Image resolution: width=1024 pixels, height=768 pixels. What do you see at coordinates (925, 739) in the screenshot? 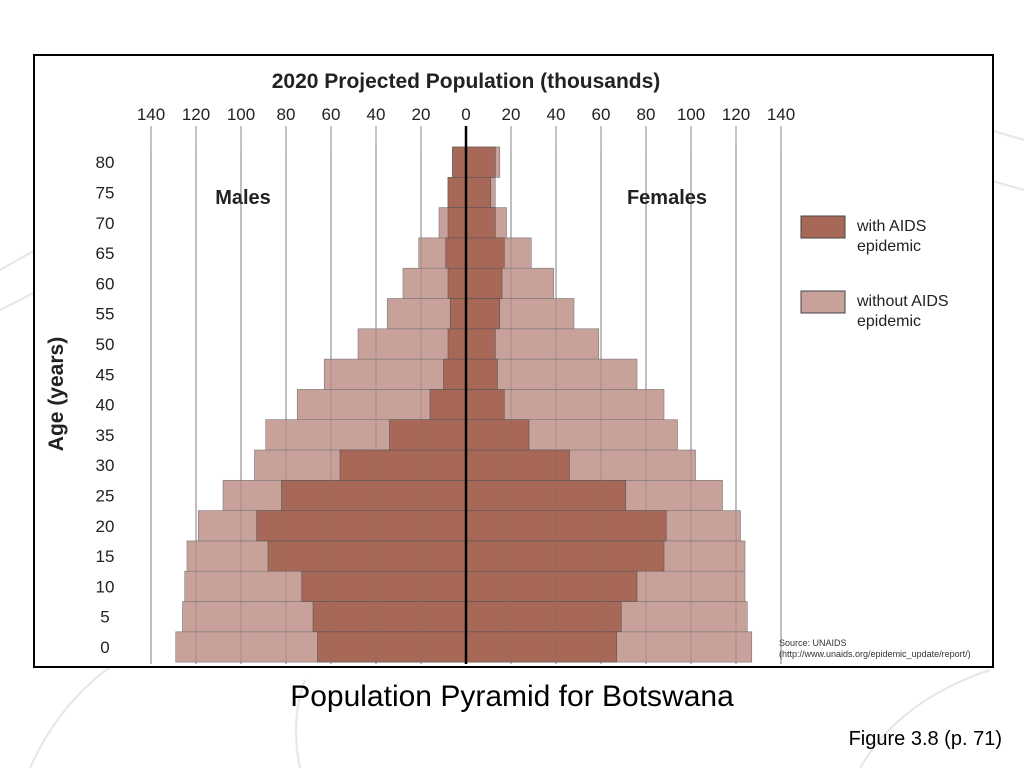
I see `figure-reference: Figure 3.8 (p. 71)` at bounding box center [925, 739].